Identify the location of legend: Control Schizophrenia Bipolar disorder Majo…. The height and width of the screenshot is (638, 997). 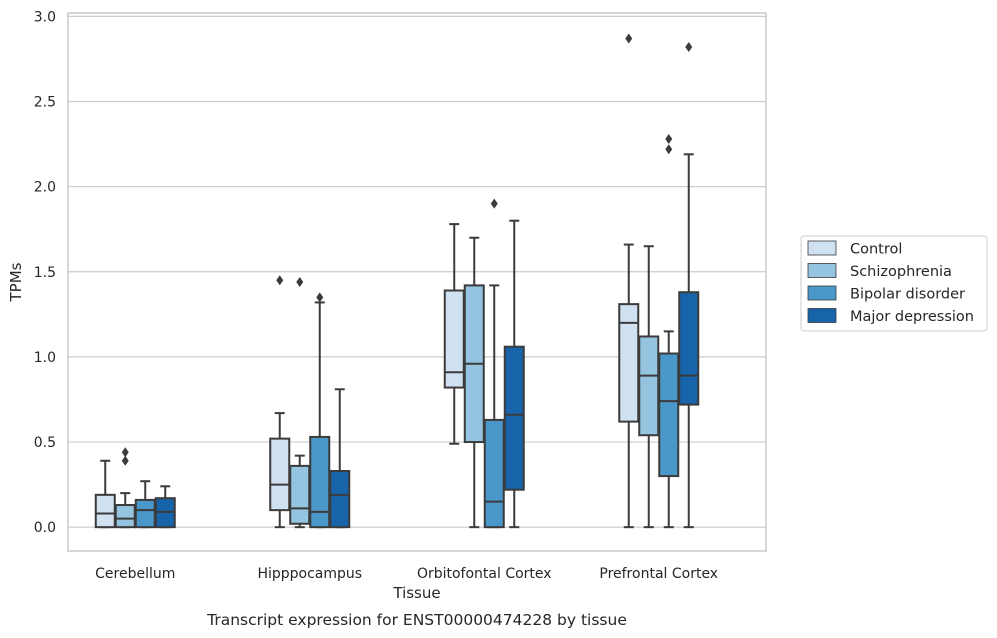
(894, 283).